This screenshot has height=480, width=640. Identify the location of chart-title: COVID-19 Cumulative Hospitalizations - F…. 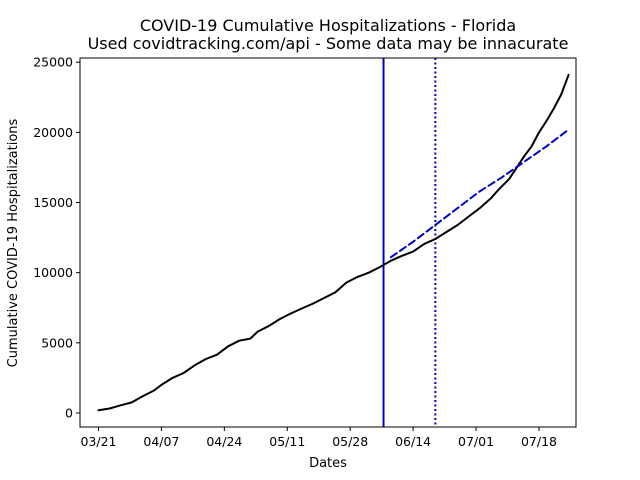
(328, 25).